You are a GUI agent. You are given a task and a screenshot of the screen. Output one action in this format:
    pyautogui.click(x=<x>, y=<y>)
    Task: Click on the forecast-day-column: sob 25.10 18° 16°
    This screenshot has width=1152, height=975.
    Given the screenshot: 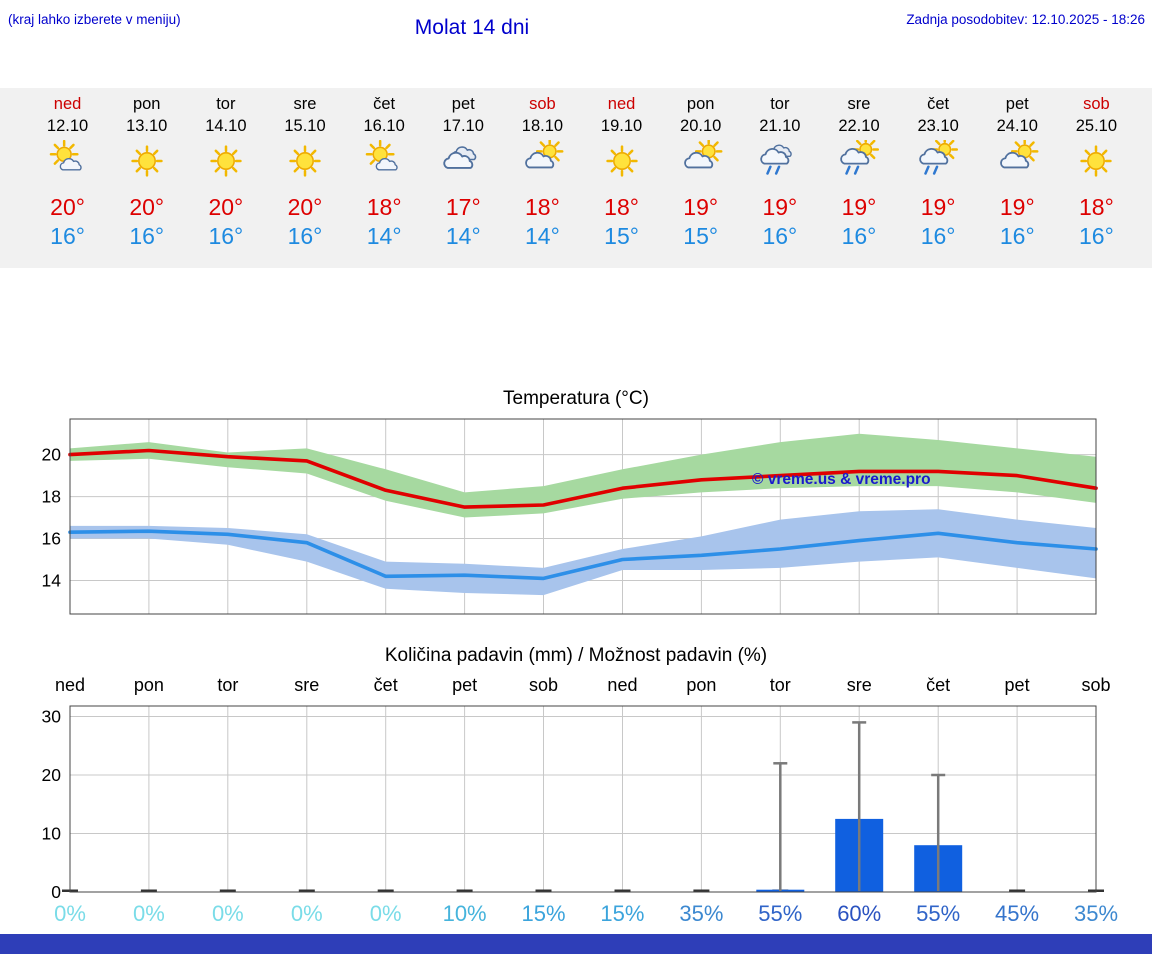 What is the action you would take?
    pyautogui.click(x=1096, y=181)
    